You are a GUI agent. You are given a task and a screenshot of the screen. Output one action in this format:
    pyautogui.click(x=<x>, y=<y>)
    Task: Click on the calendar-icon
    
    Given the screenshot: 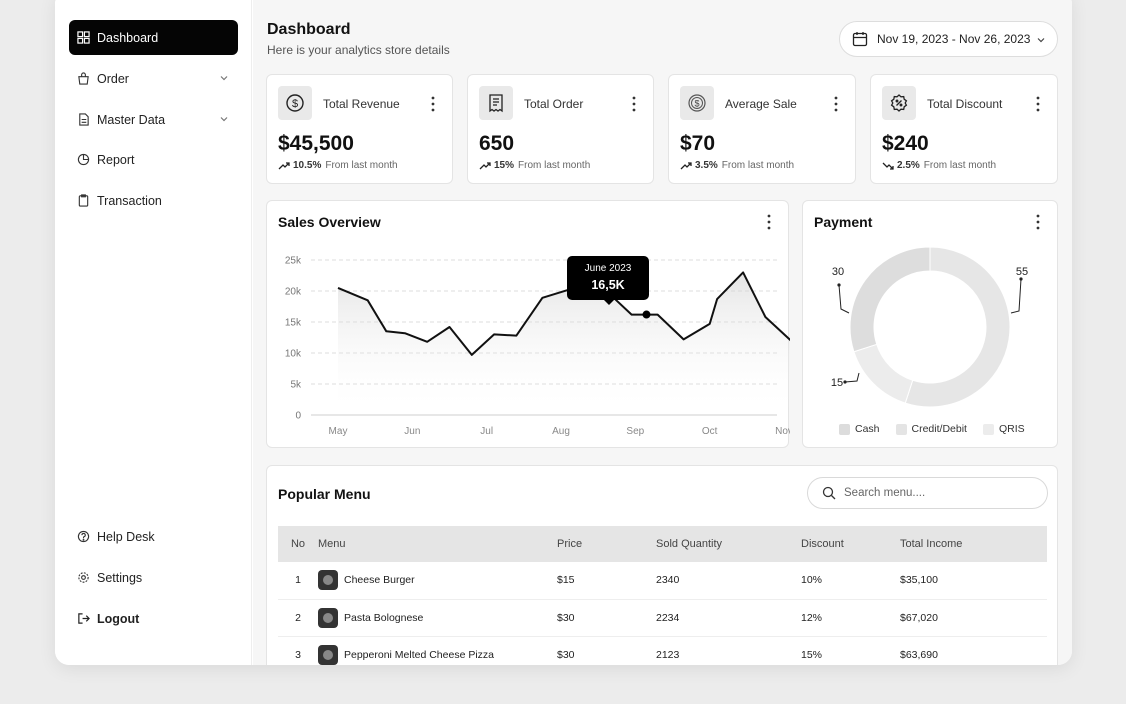 What is the action you would take?
    pyautogui.click(x=860, y=39)
    